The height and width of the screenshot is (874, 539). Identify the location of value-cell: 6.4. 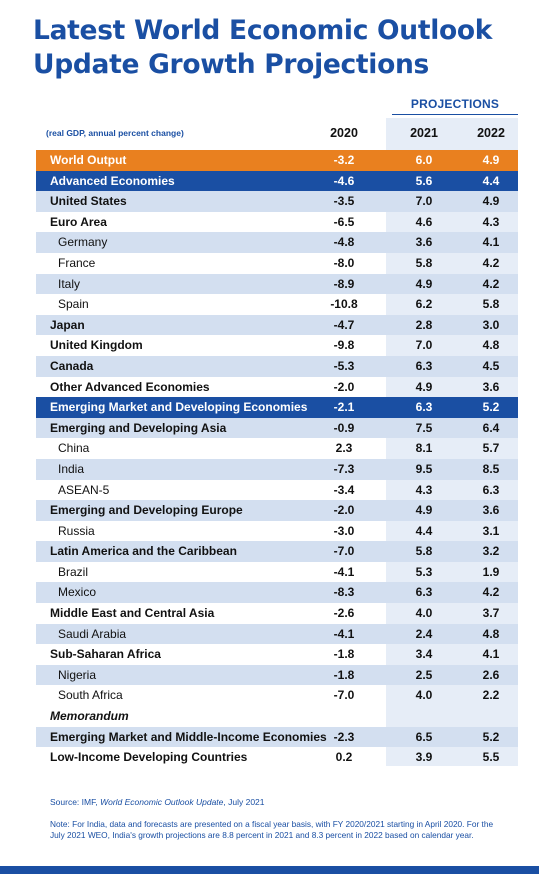
(491, 427).